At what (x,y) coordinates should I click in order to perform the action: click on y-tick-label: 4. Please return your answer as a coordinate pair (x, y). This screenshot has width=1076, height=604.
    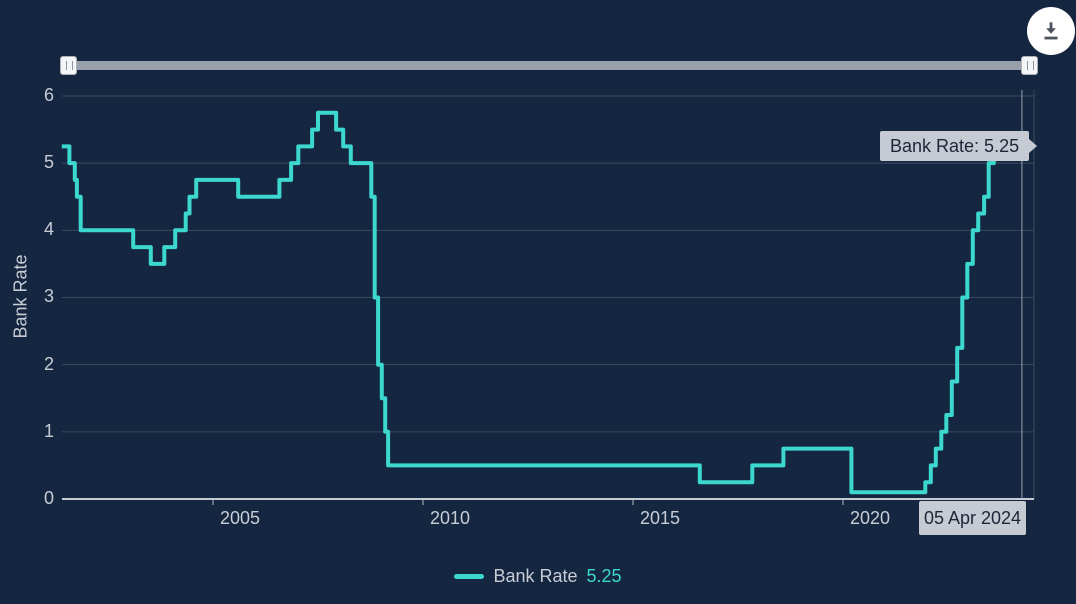
    Looking at the image, I should click on (48, 229).